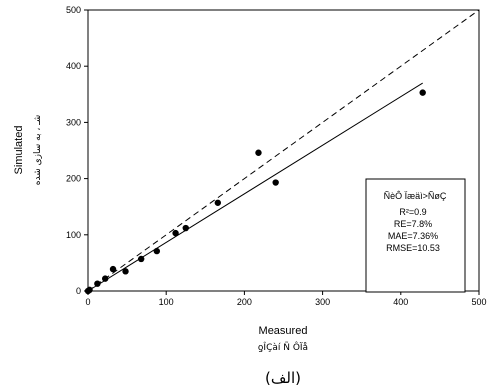  I want to click on x-tick-label: 100, so click(166, 302).